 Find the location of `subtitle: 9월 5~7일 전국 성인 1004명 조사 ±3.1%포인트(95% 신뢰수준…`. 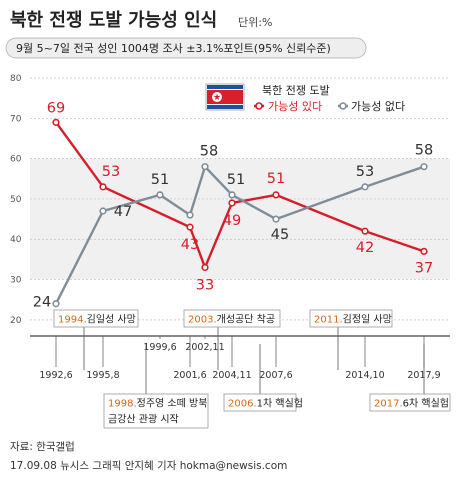

subtitle: 9월 5~7일 전국 성인 1004명 조사 ±3.1%포인트(95% 신뢰수준… is located at coordinates (173, 48).